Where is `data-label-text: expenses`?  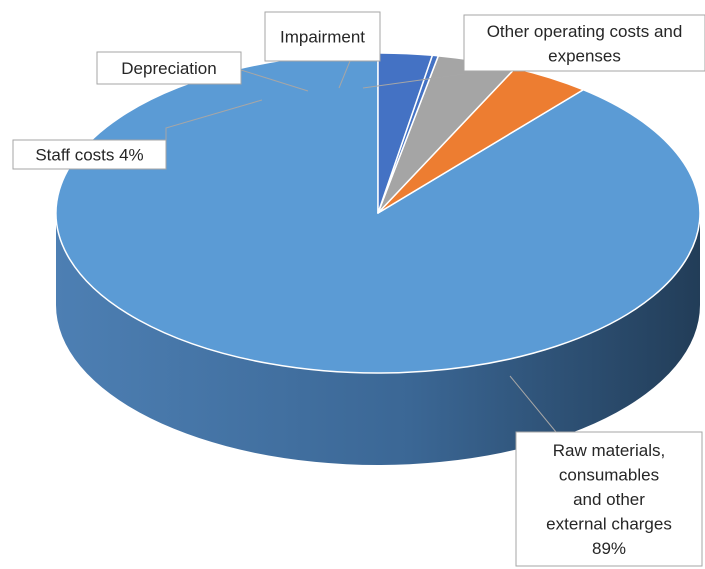
data-label-text: expenses is located at coordinates (584, 55).